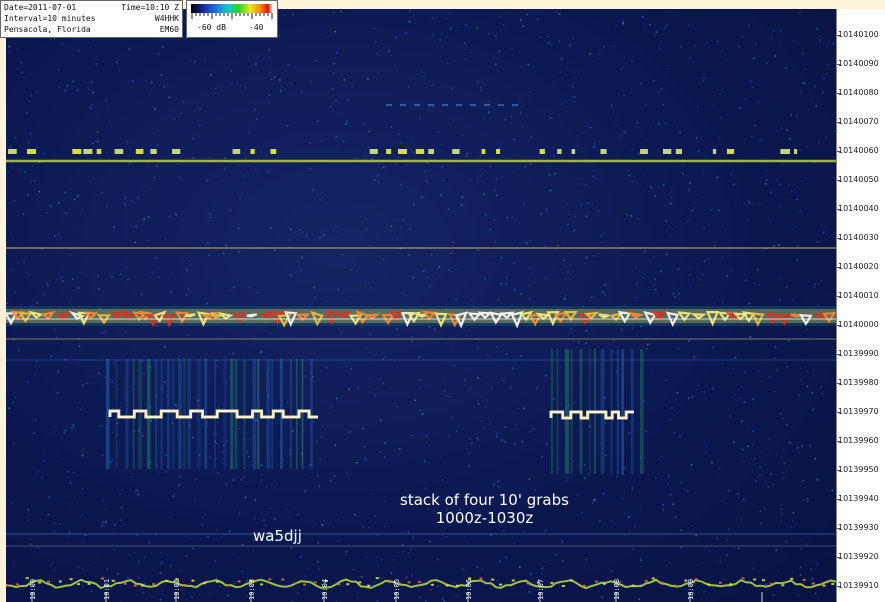  I want to click on freq-label: 10140030, so click(858, 237).